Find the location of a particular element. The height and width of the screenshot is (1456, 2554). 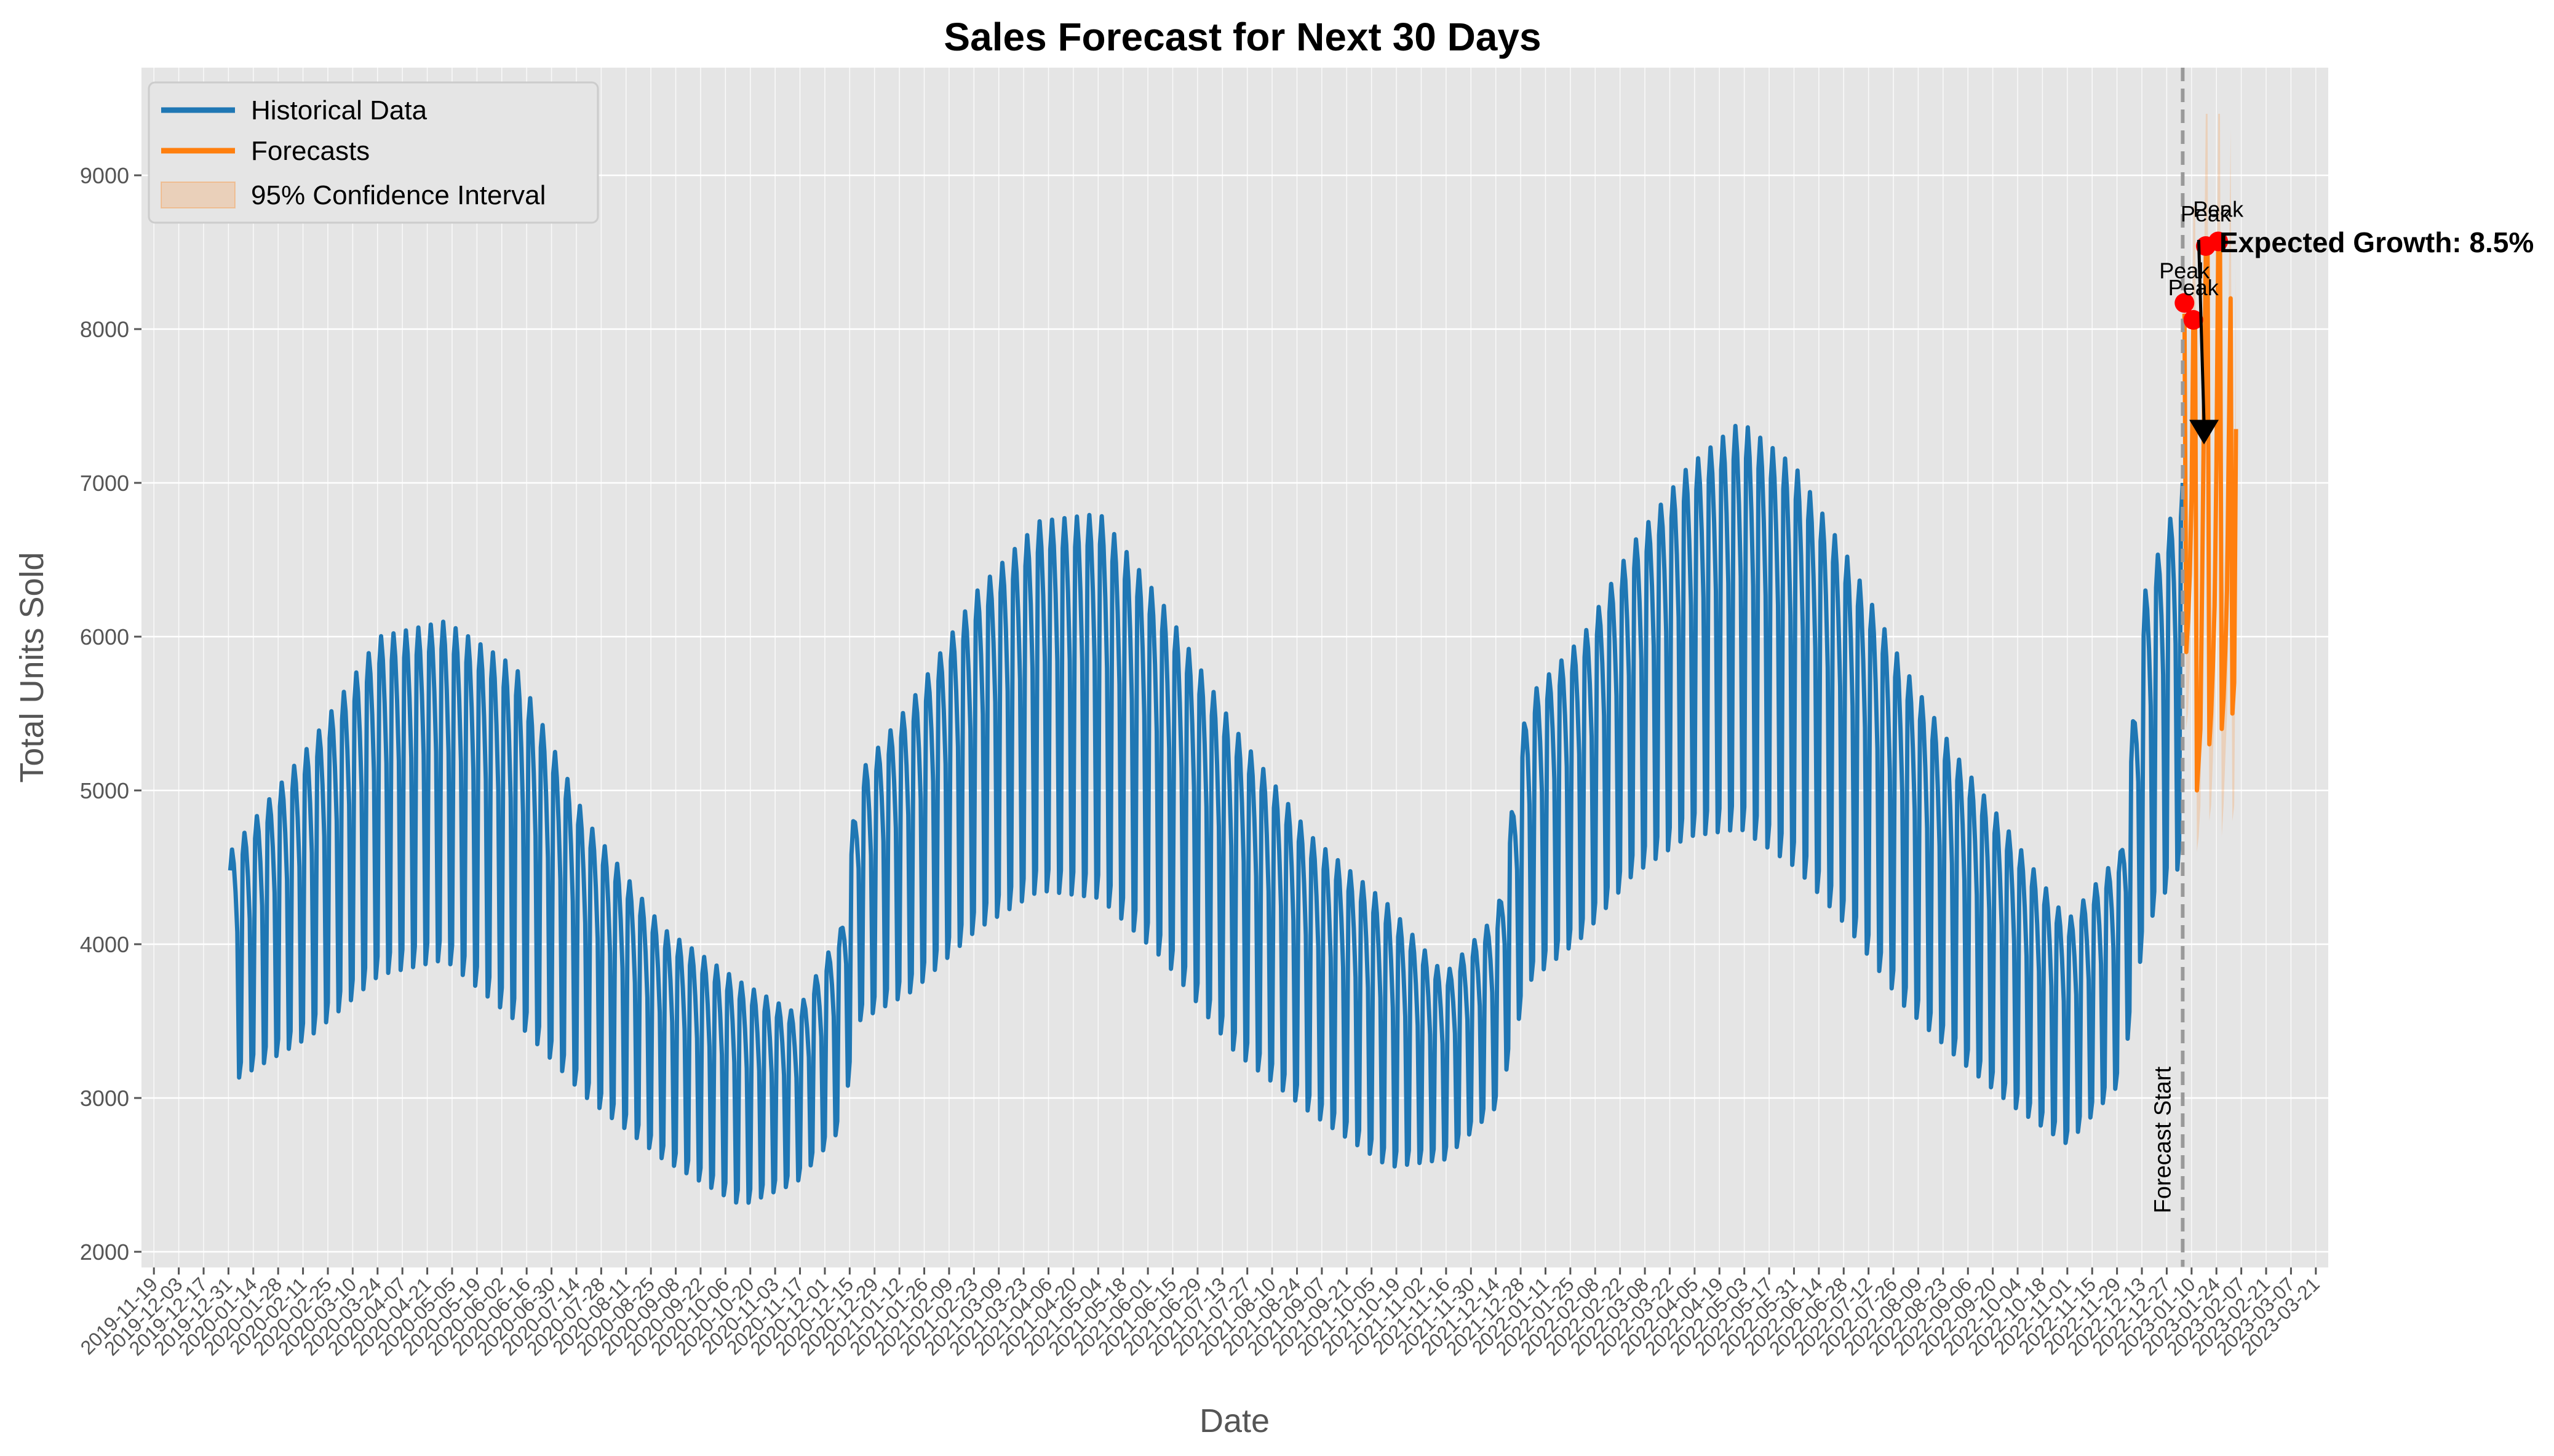

forecast-series is located at coordinates (2210, 513).